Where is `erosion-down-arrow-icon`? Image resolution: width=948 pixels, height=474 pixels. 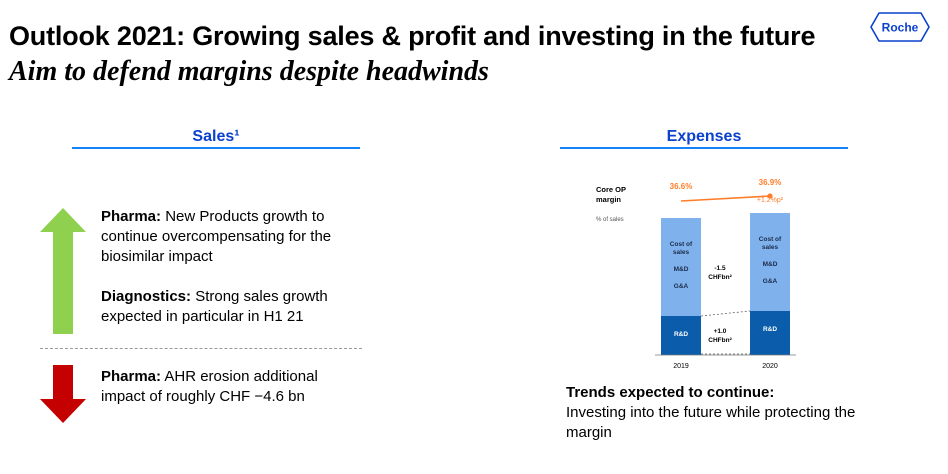 erosion-down-arrow-icon is located at coordinates (63, 394).